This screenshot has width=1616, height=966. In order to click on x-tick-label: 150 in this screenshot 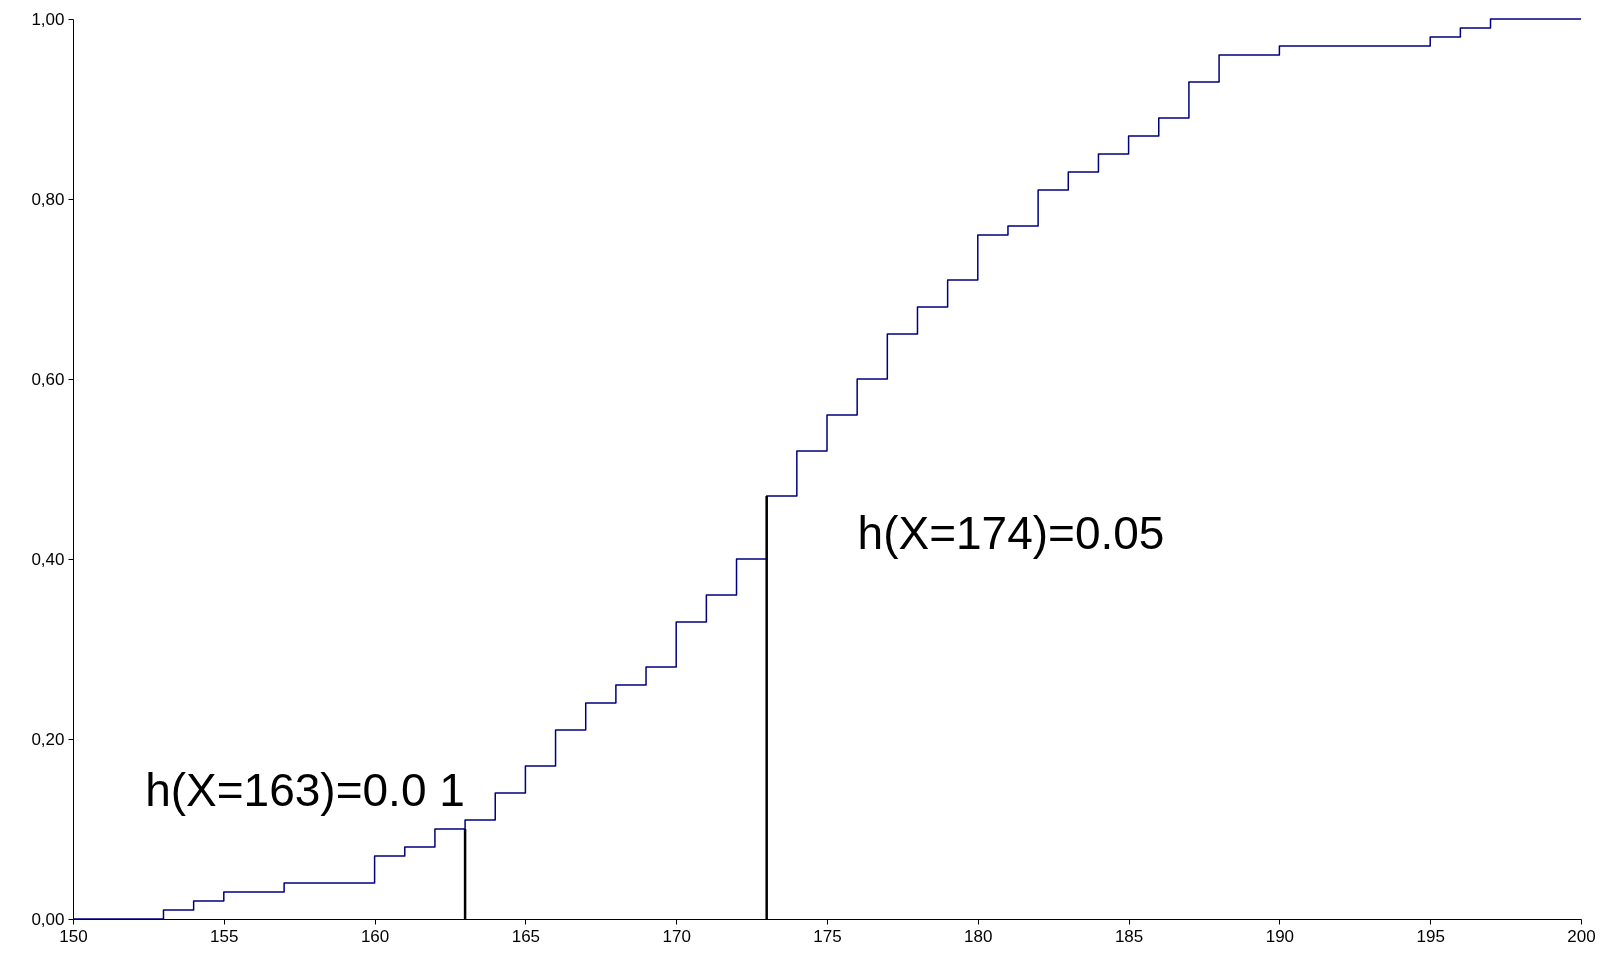, I will do `click(73, 936)`.